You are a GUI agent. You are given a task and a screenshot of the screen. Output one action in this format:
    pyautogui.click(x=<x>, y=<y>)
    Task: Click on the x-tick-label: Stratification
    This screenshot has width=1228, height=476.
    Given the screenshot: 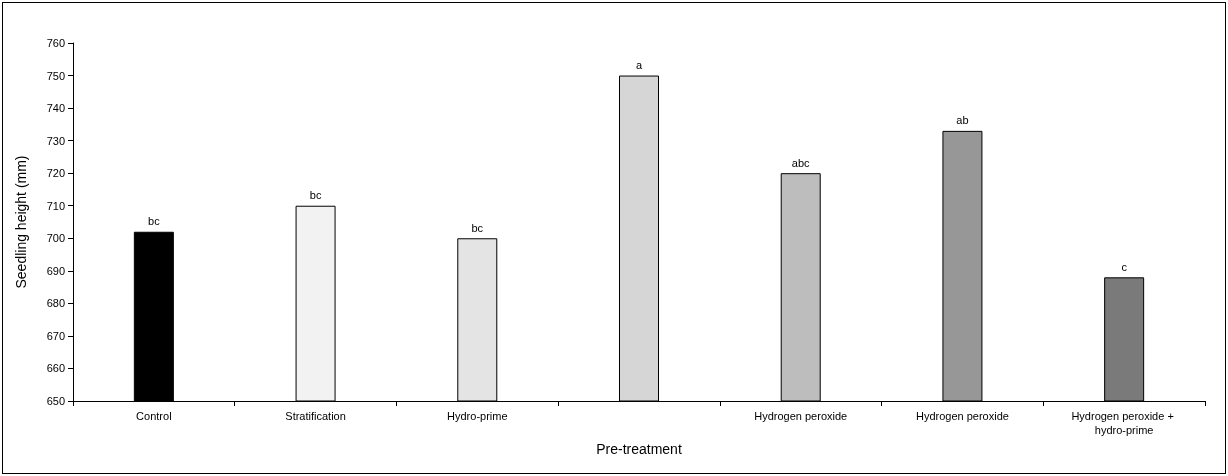 What is the action you would take?
    pyautogui.click(x=315, y=416)
    